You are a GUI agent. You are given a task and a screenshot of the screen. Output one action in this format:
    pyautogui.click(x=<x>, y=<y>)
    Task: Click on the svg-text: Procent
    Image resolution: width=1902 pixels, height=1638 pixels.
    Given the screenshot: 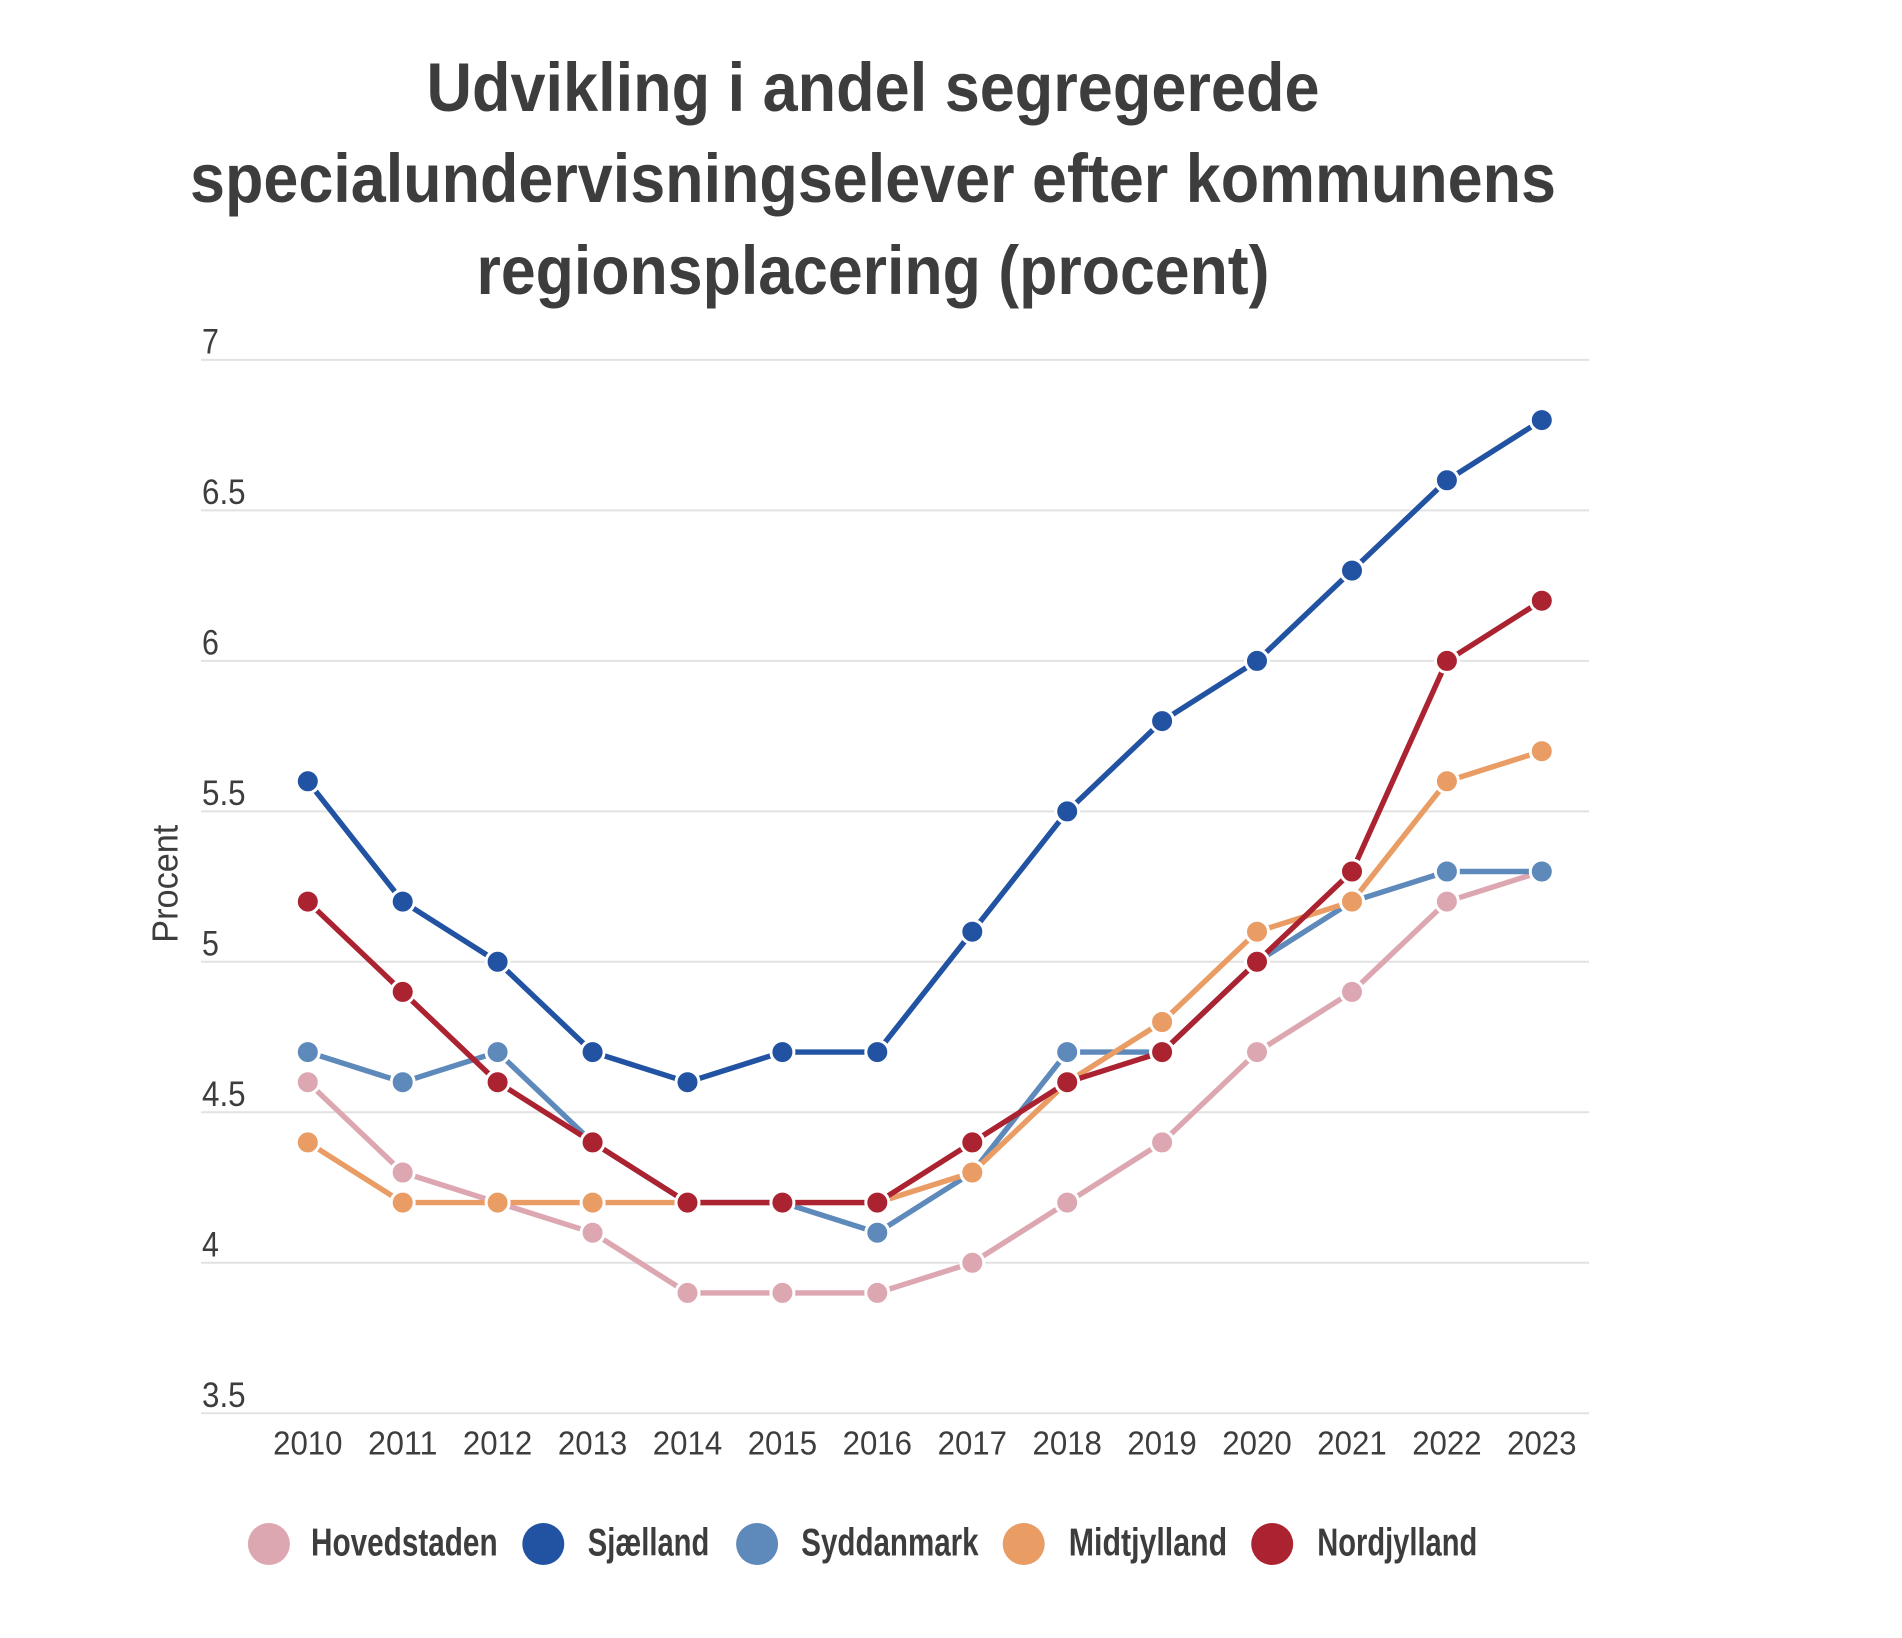 What is the action you would take?
    pyautogui.click(x=165, y=884)
    